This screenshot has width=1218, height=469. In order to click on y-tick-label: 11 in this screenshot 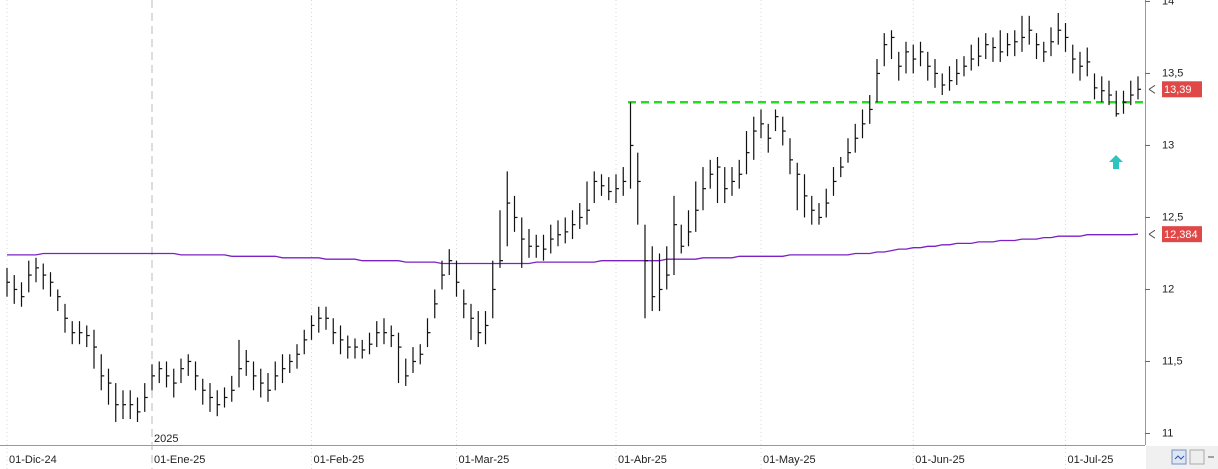, I will do `click(1167, 433)`.